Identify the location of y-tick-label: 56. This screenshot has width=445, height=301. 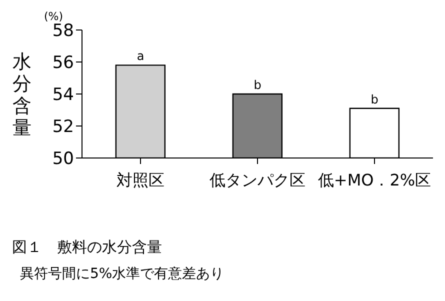
(63, 63).